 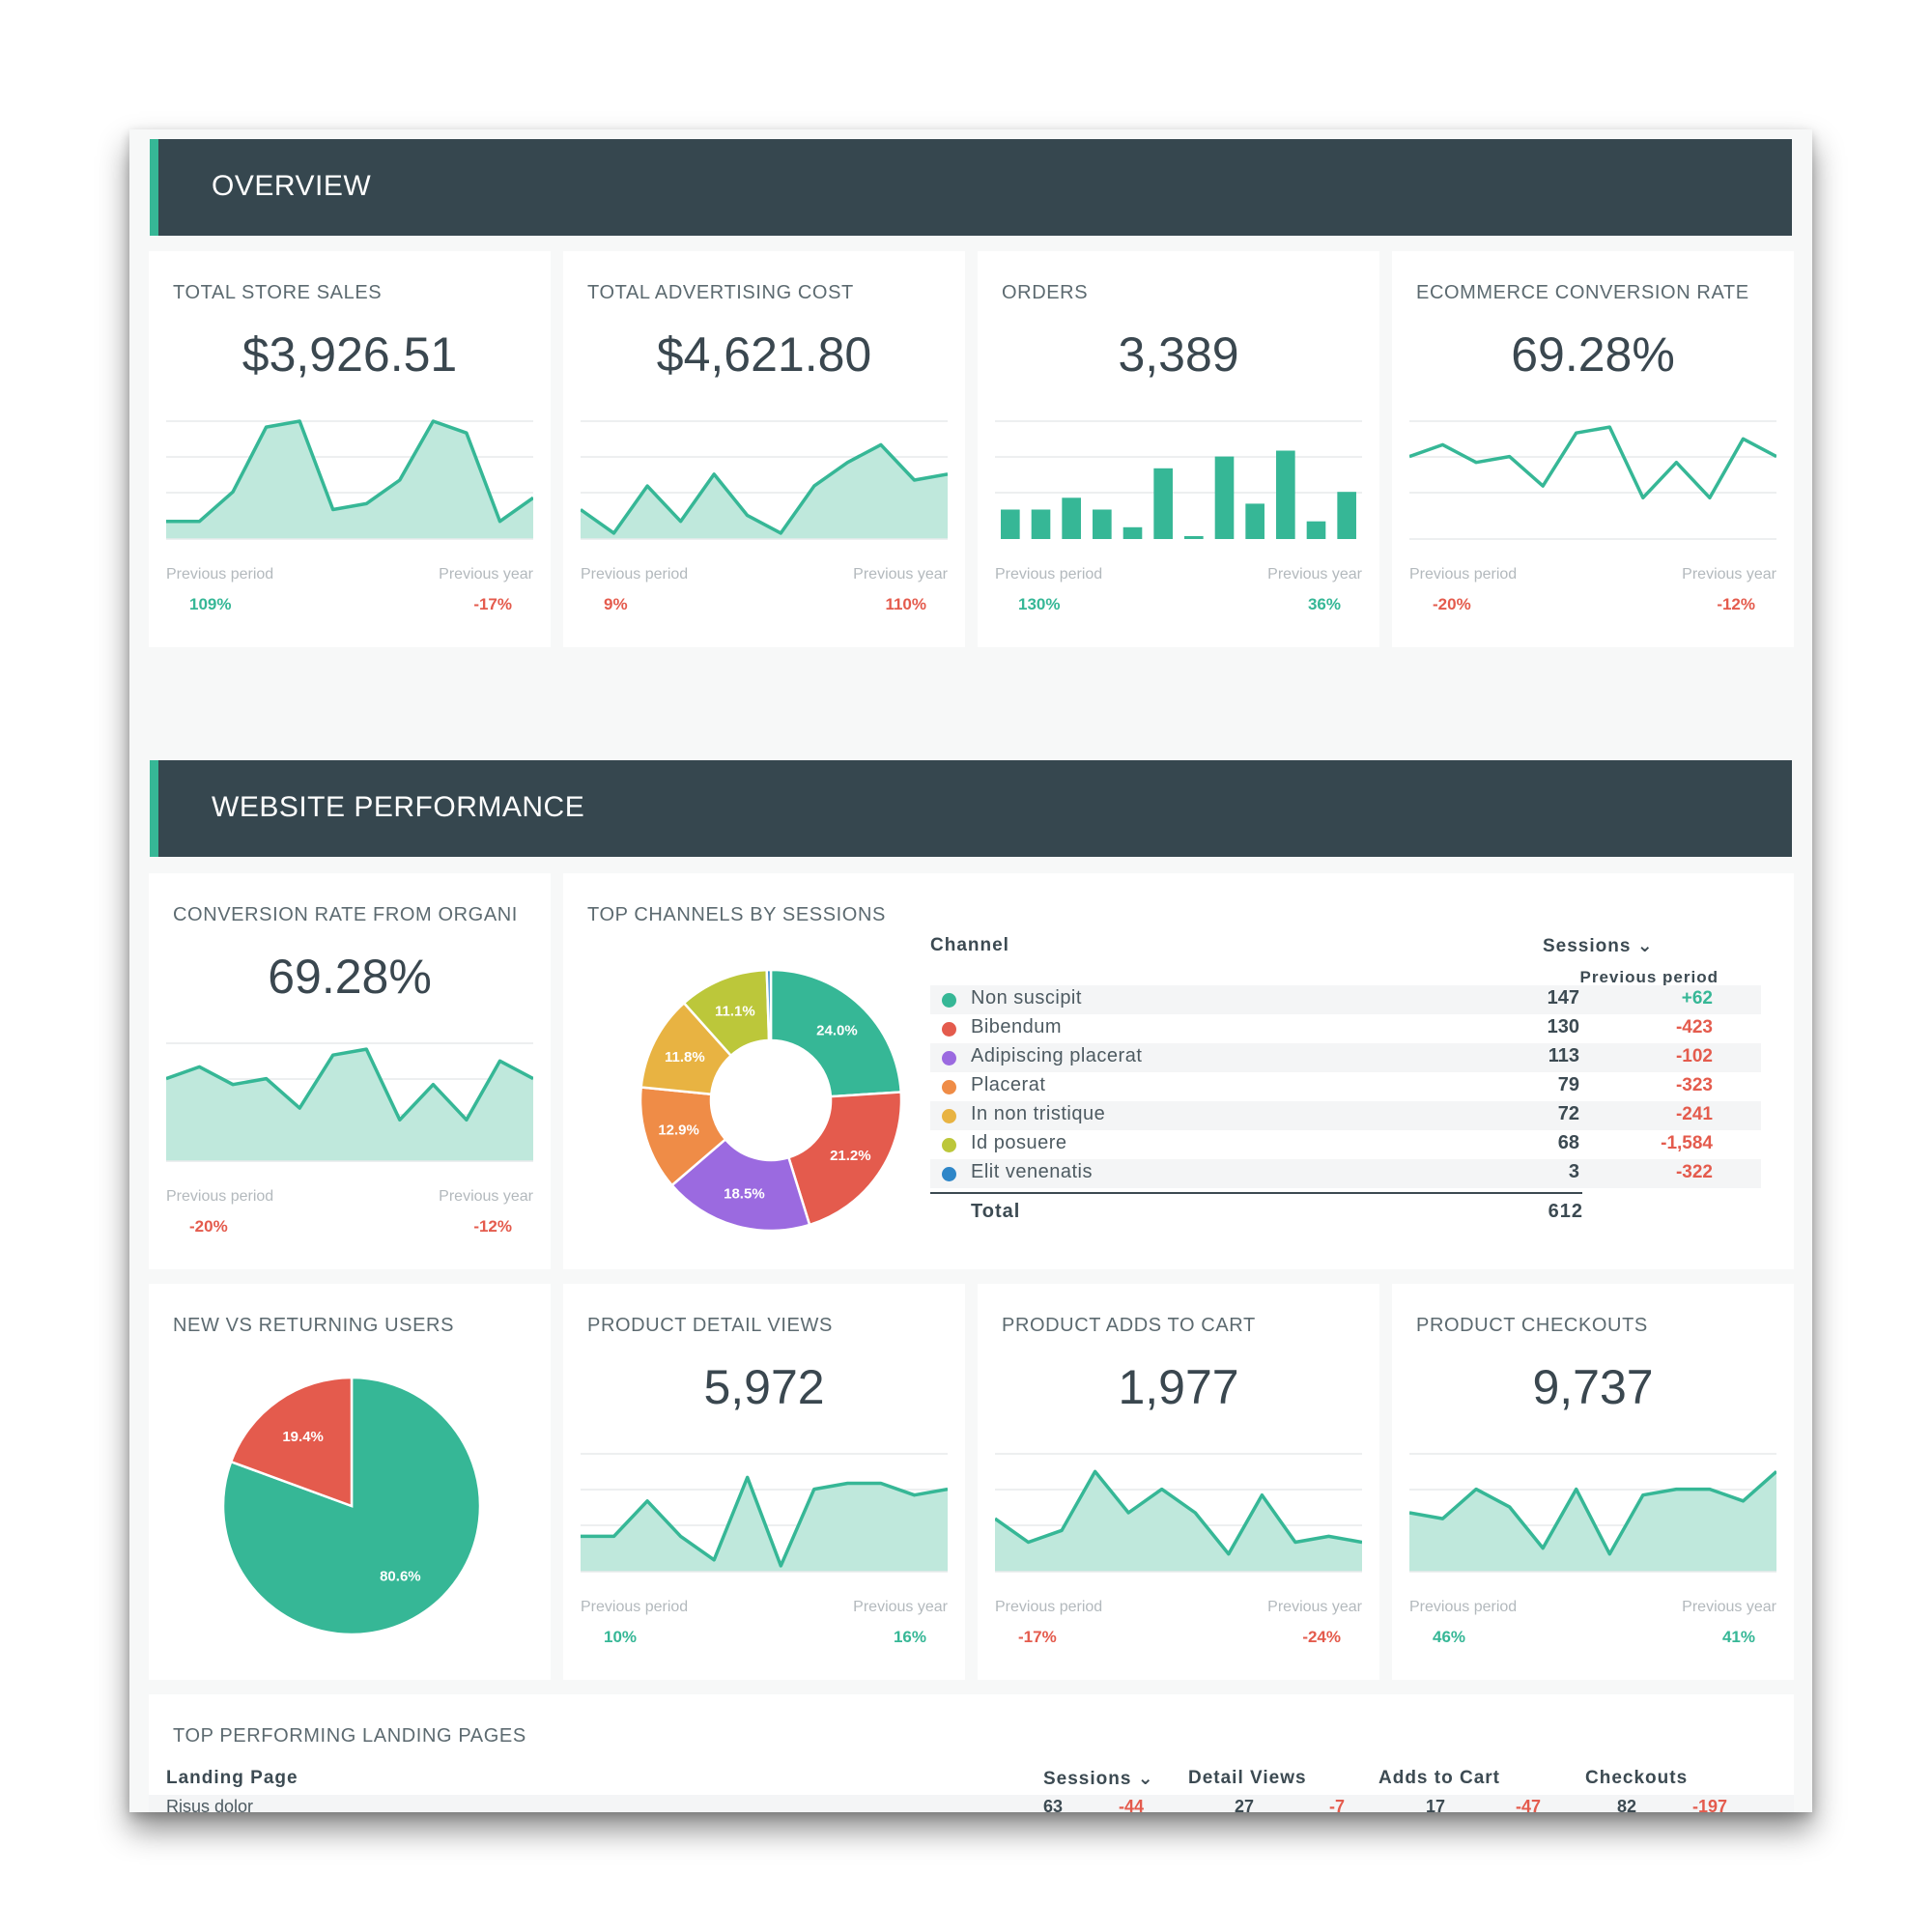 I want to click on channel-previous-change: +62, so click(x=1697, y=998).